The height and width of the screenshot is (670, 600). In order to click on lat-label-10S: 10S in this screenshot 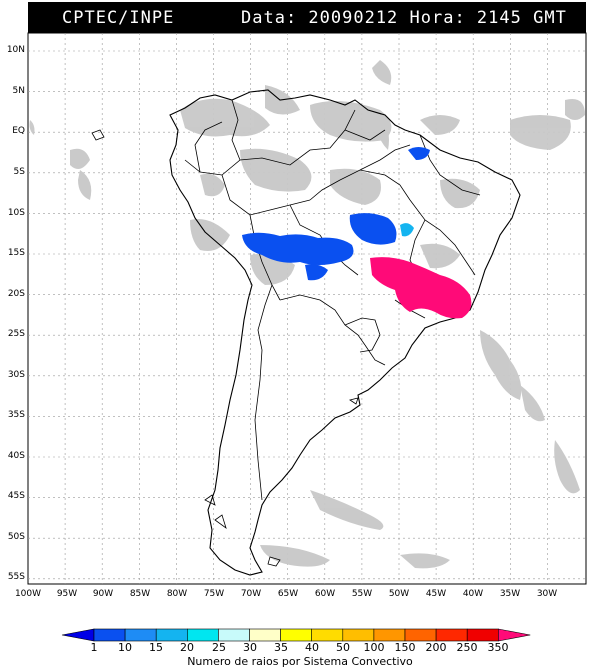, I will do `click(16, 213)`.